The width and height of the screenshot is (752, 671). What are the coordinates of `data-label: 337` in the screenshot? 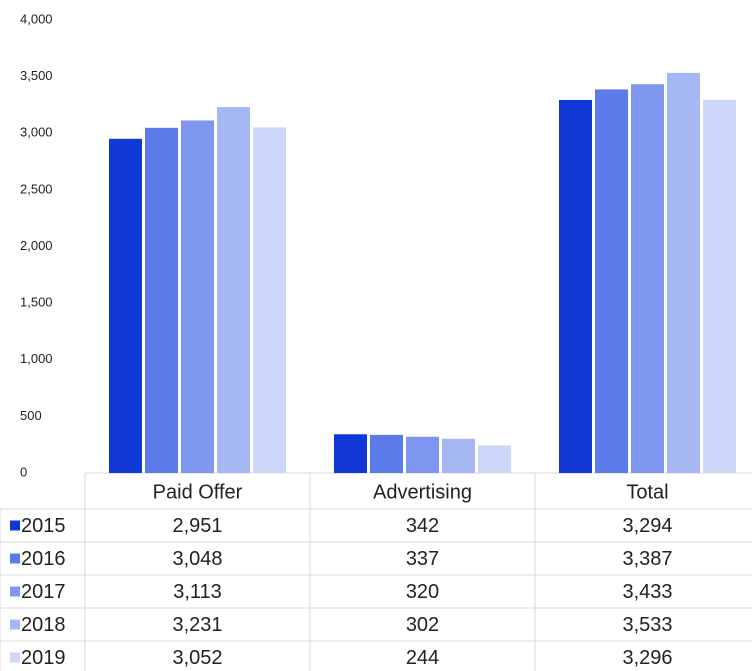 It's located at (422, 559).